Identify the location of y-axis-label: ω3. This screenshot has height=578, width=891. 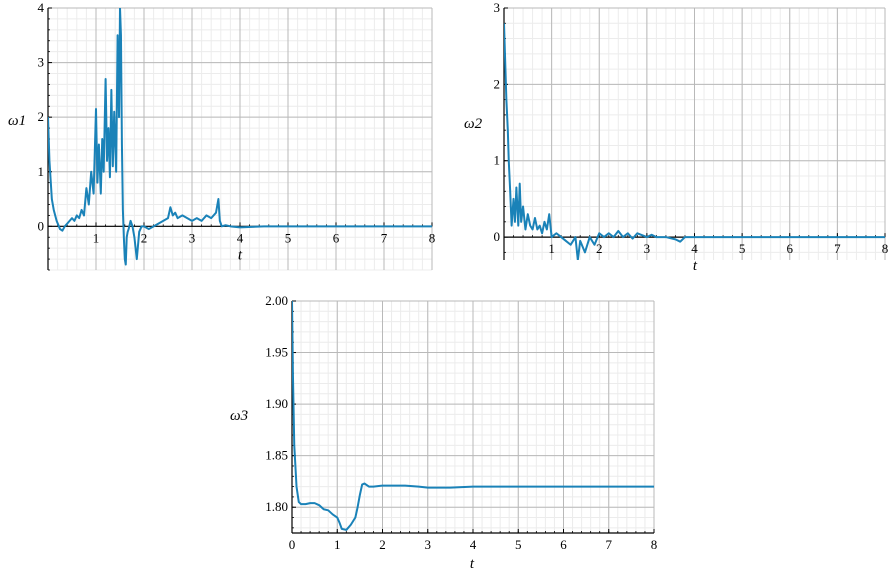
(239, 416).